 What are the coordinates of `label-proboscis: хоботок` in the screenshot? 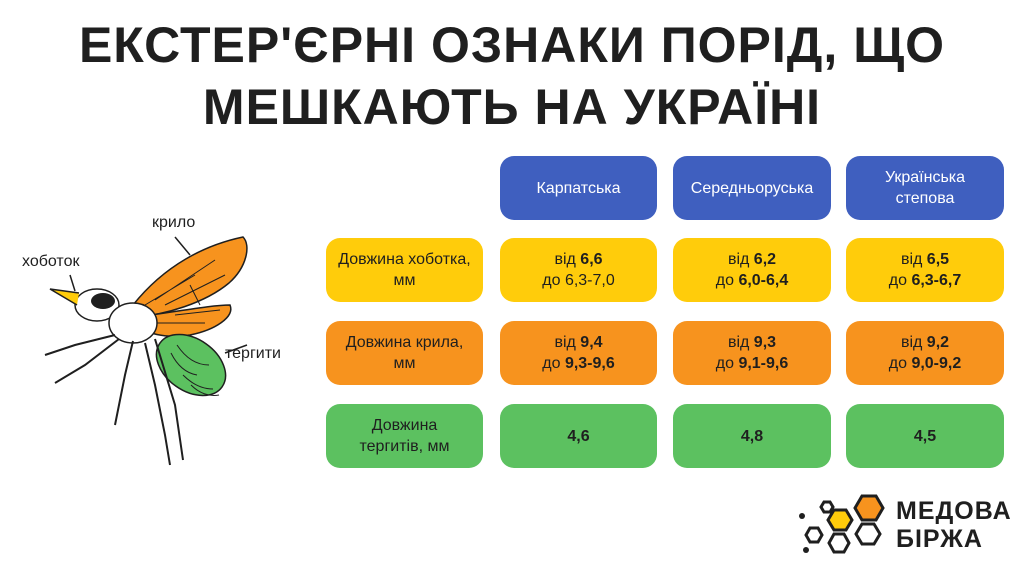 It's located at (51, 261).